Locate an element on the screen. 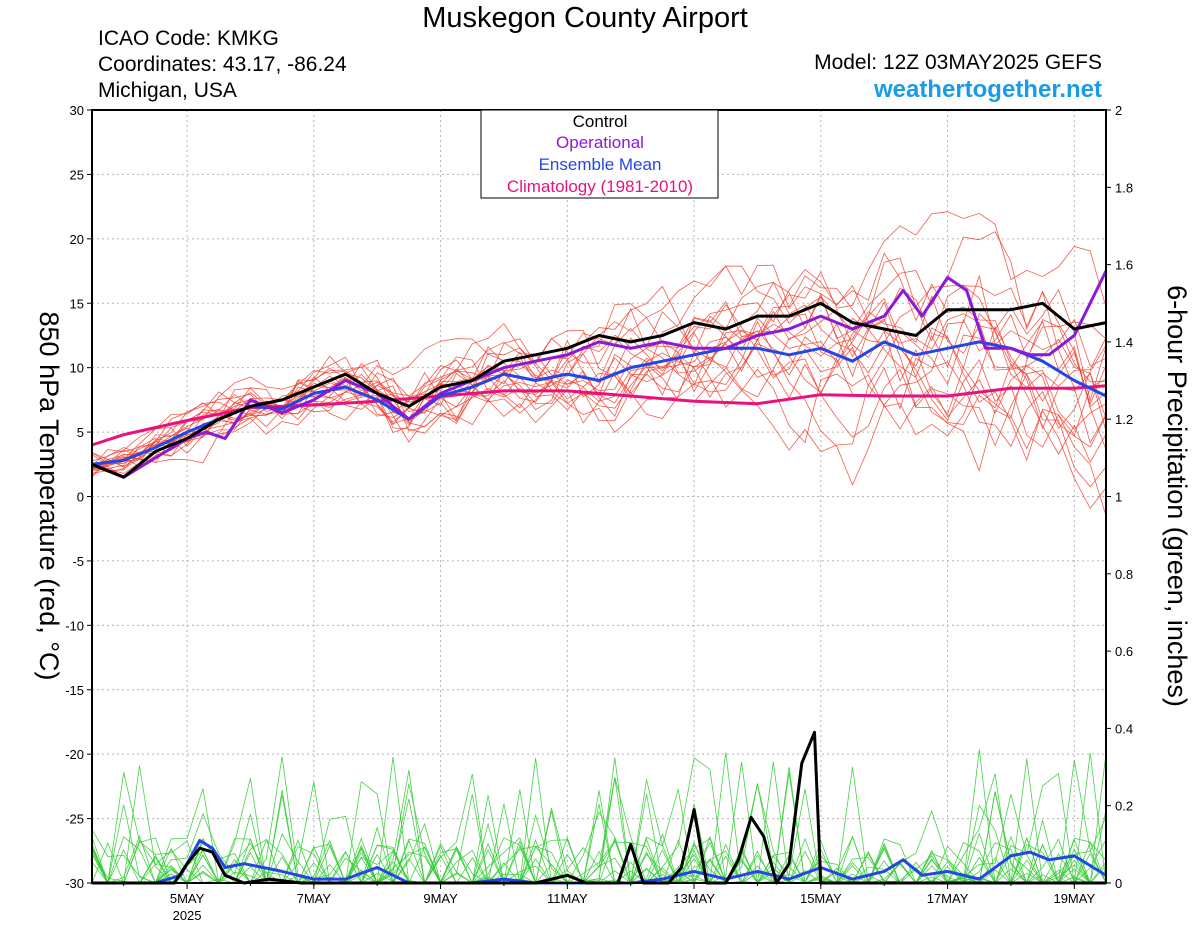  y-tick-label: 15 is located at coordinates (77, 303).